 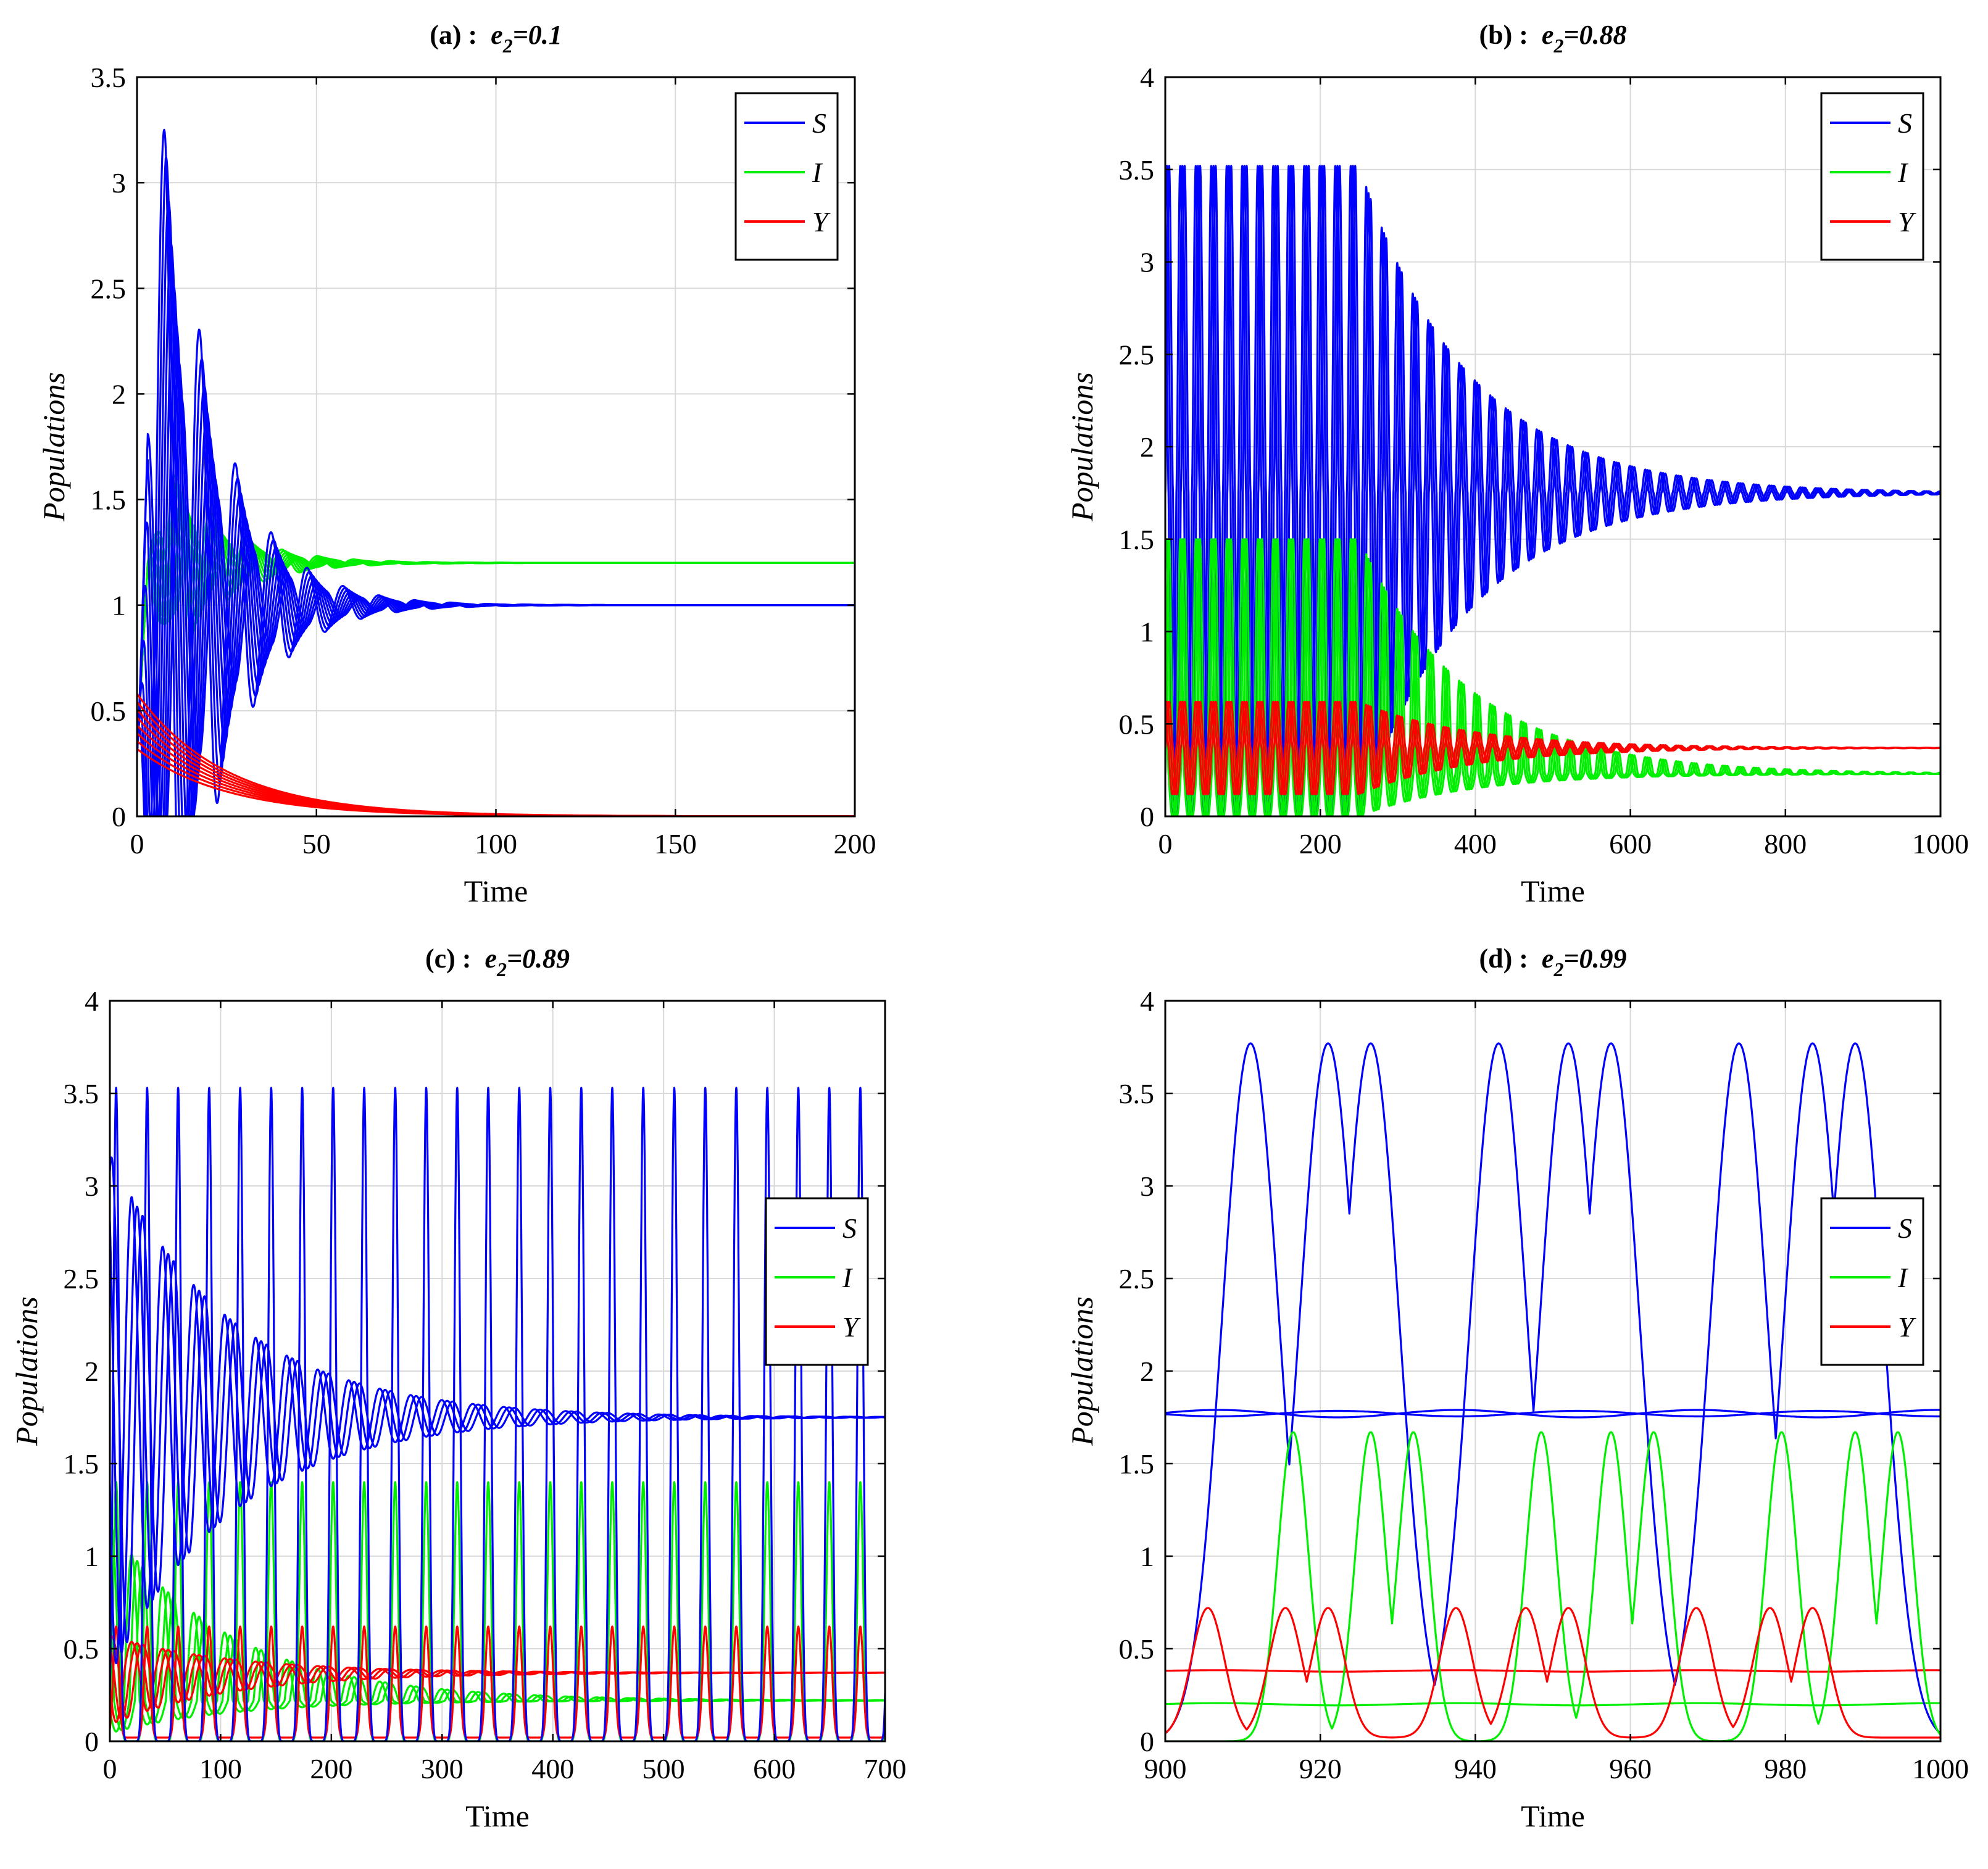 What do you see at coordinates (1320, 1768) in the screenshot?
I see `x-tick-label: 920` at bounding box center [1320, 1768].